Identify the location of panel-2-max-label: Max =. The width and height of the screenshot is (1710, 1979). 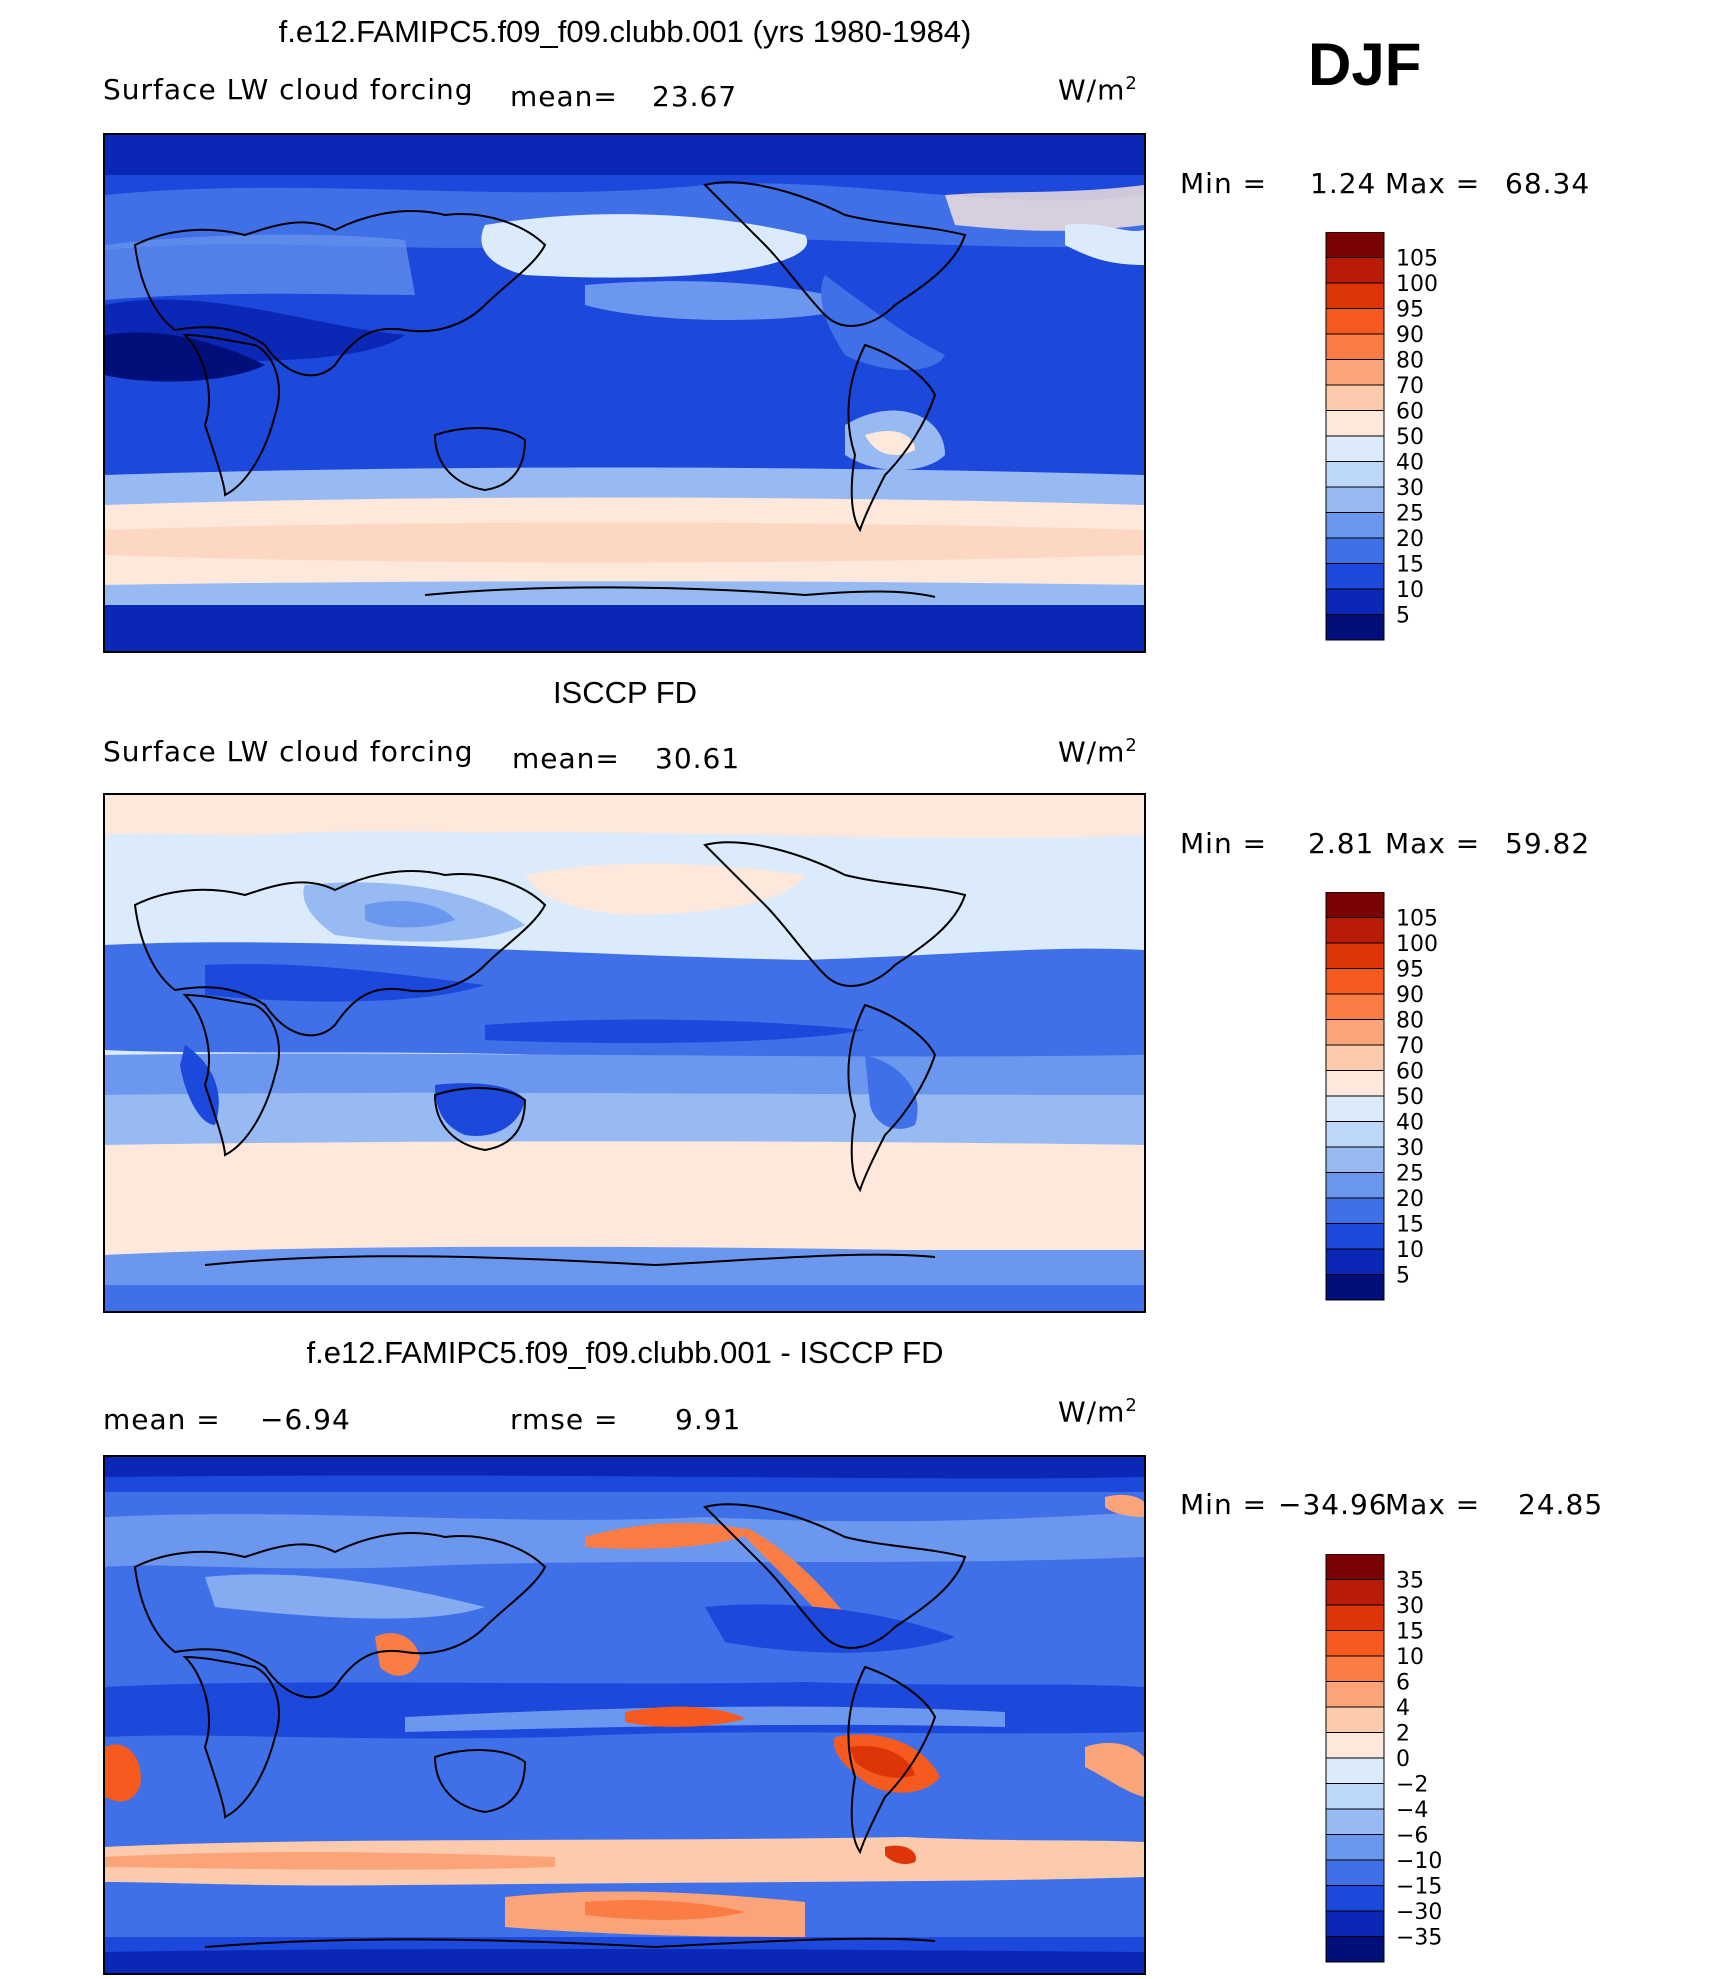
(1433, 843).